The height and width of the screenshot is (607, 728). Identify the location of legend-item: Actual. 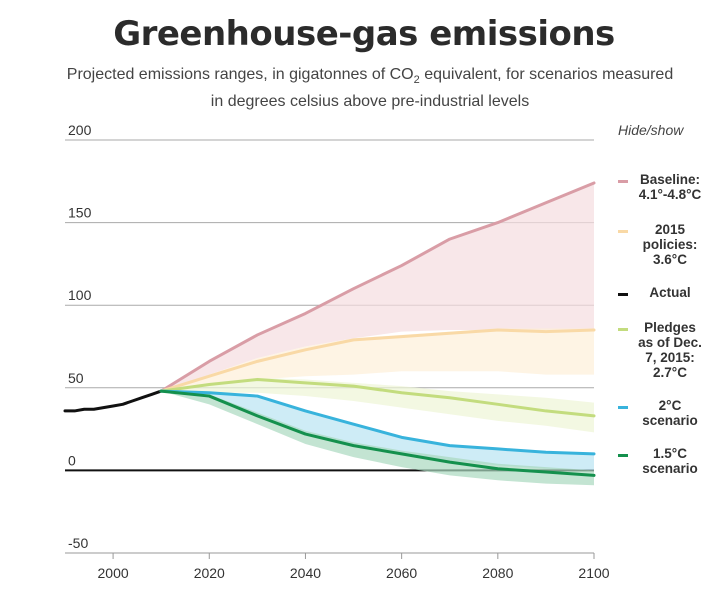
(667, 294).